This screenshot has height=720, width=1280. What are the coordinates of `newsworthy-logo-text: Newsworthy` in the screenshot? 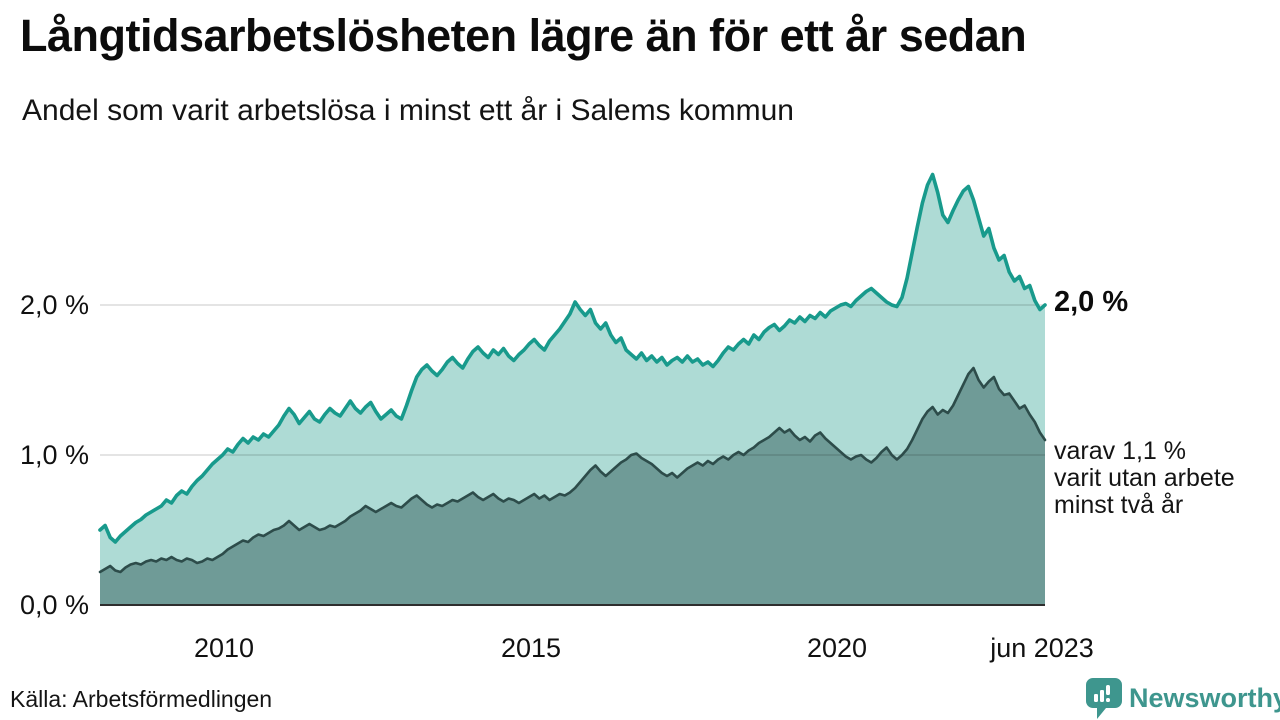 It's located at (1204, 698).